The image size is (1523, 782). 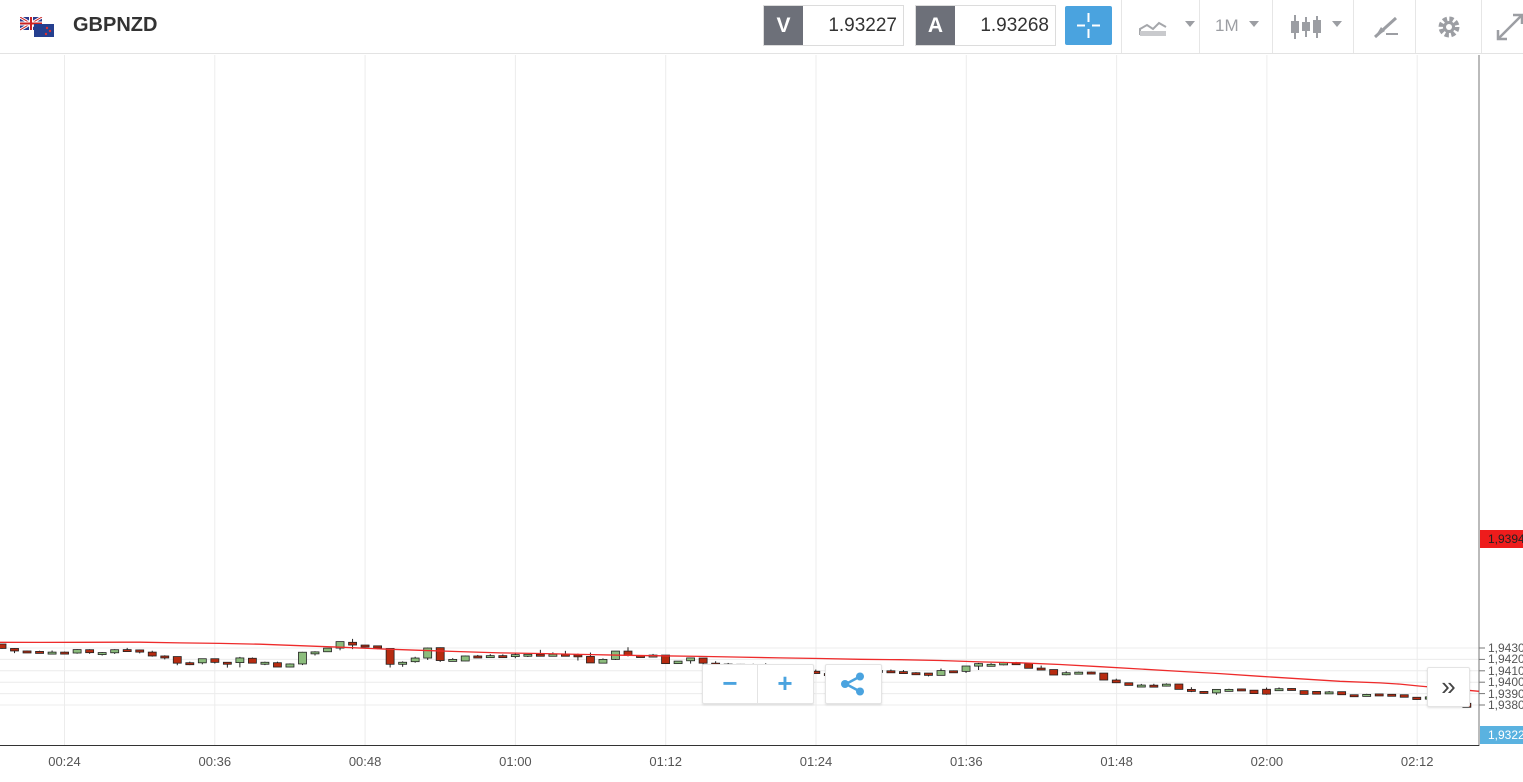 I want to click on bid-price-box: V 1.93227, so click(x=833, y=25).